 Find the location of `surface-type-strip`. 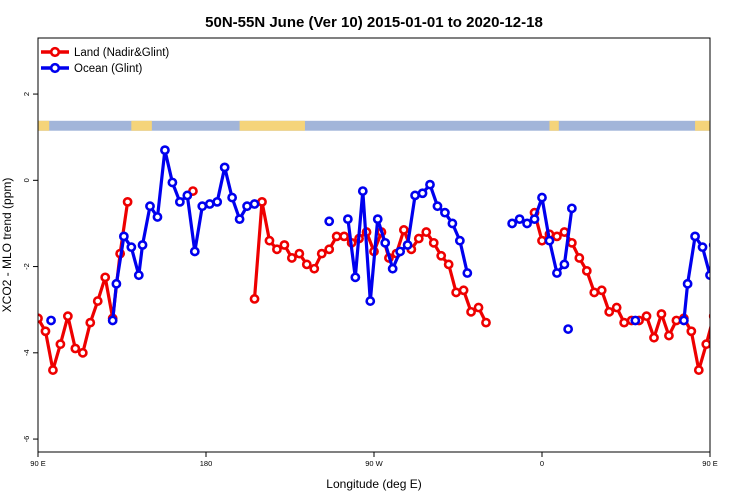

surface-type-strip is located at coordinates (374, 125).